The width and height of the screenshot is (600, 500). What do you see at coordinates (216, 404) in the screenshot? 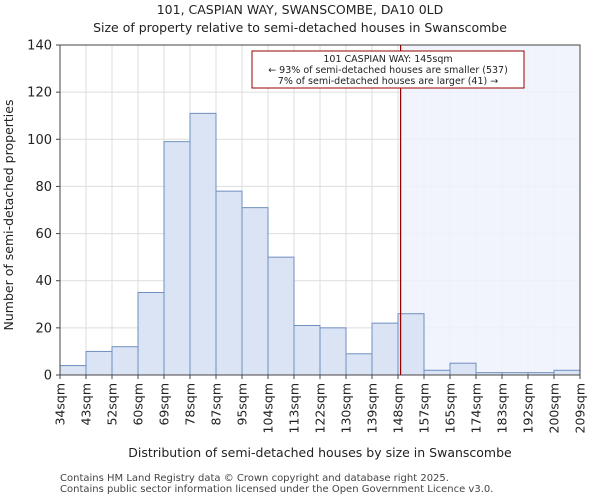
I see `x-tick-label-87sqm: 87sqm` at bounding box center [216, 404].